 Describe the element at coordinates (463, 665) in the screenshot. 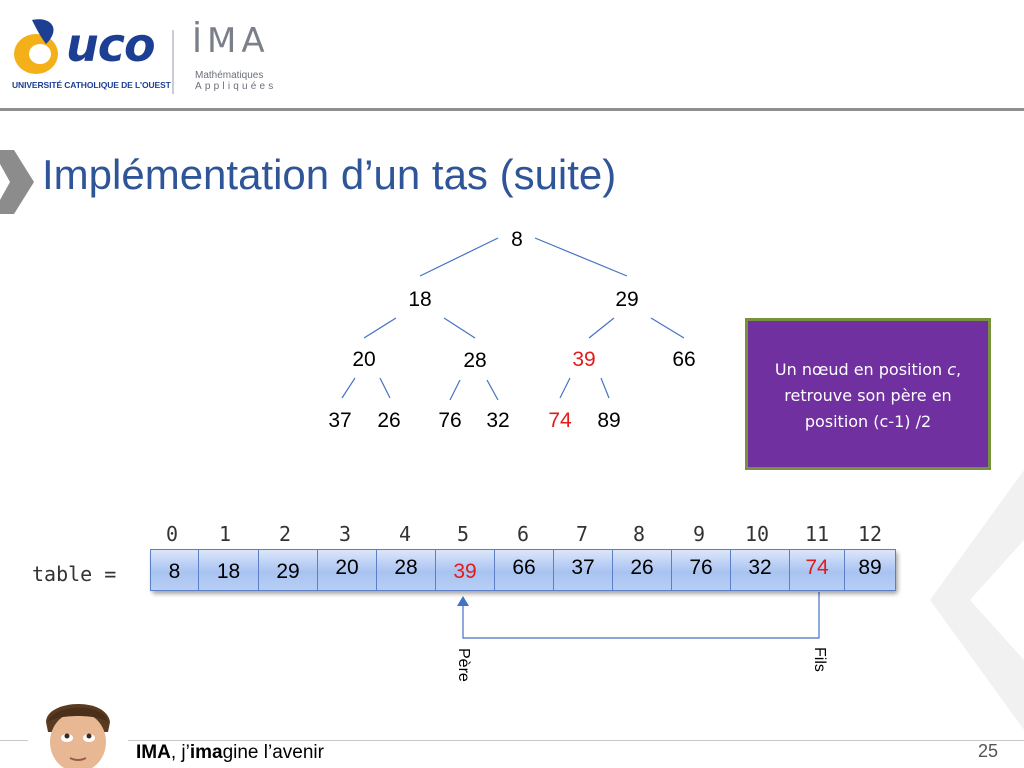

I see `parent-label: Père` at that location.